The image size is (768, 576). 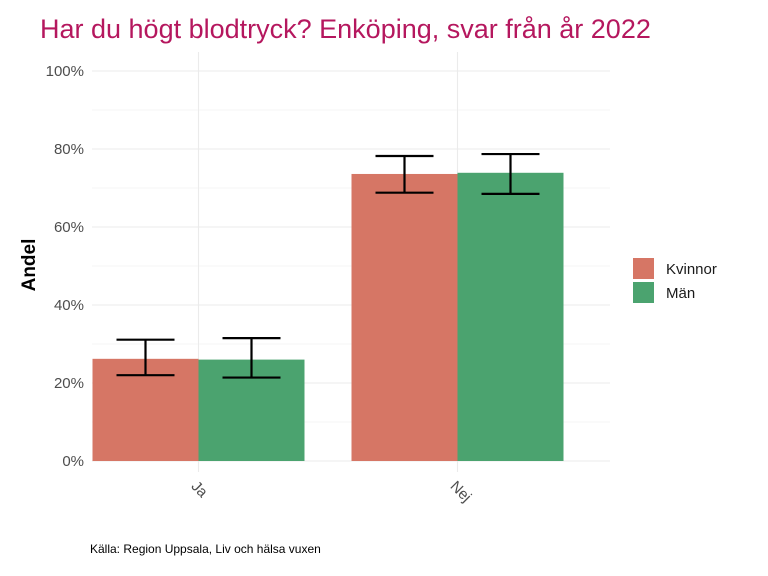 I want to click on legend-swatch-män, so click(x=643, y=292).